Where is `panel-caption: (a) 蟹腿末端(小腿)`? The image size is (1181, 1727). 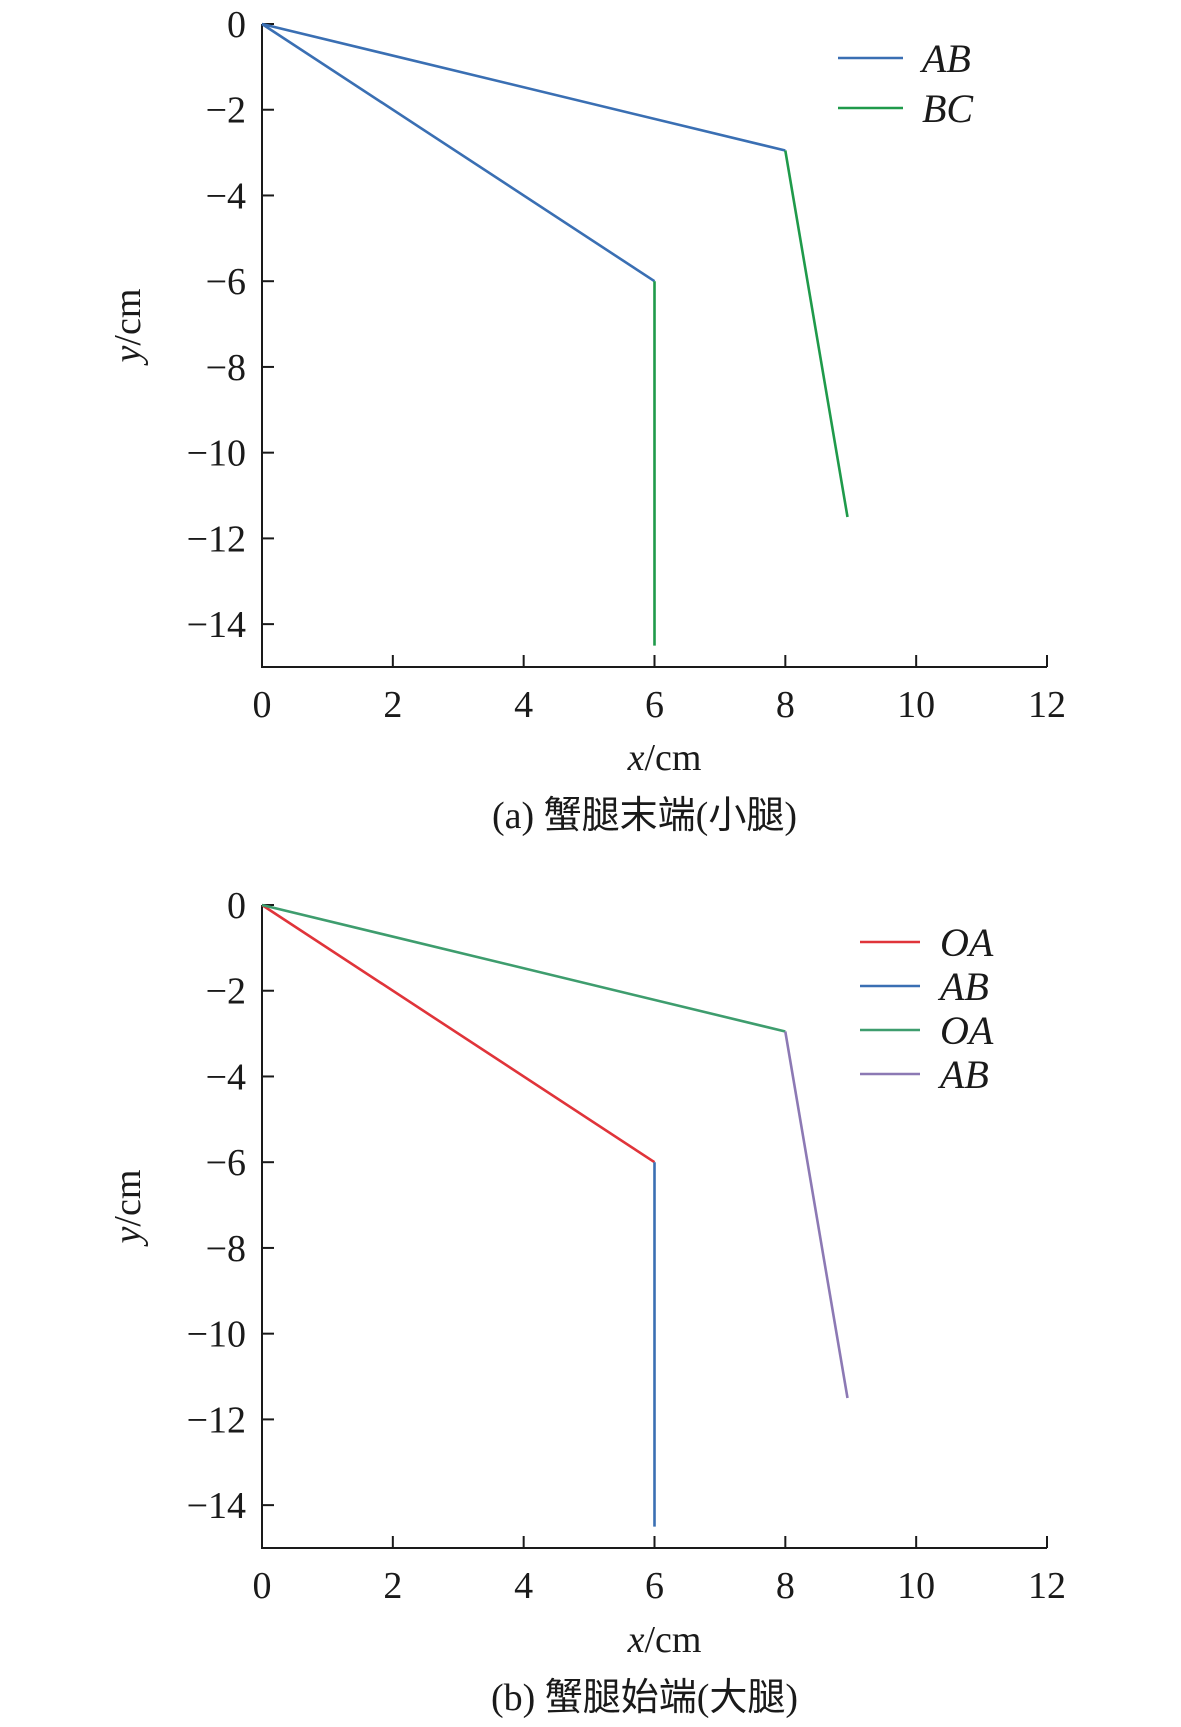 panel-caption: (a) 蟹腿末端(小腿) is located at coordinates (644, 816).